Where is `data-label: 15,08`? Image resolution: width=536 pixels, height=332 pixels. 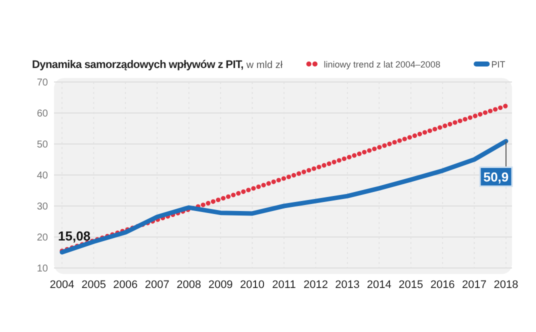
data-label: 15,08 is located at coordinates (74, 236).